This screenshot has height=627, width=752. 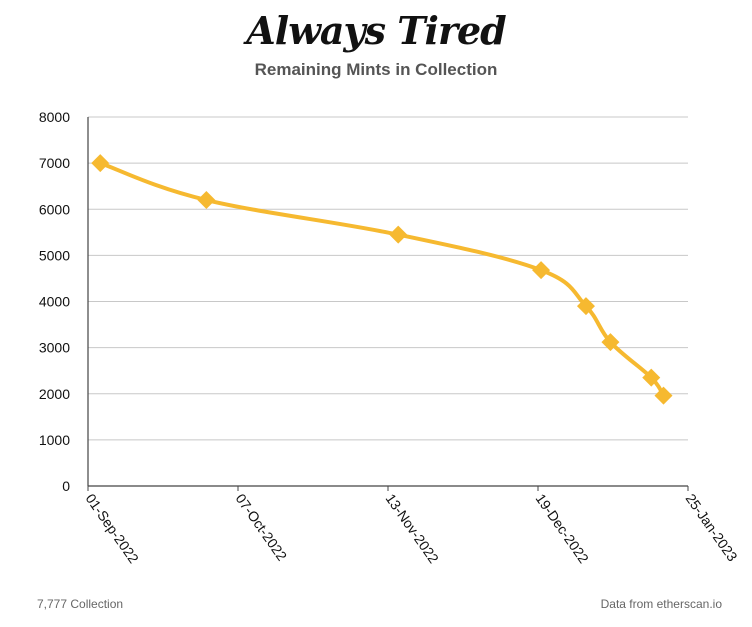 What do you see at coordinates (80, 604) in the screenshot?
I see `footer-collection-label: 7,777 Collection` at bounding box center [80, 604].